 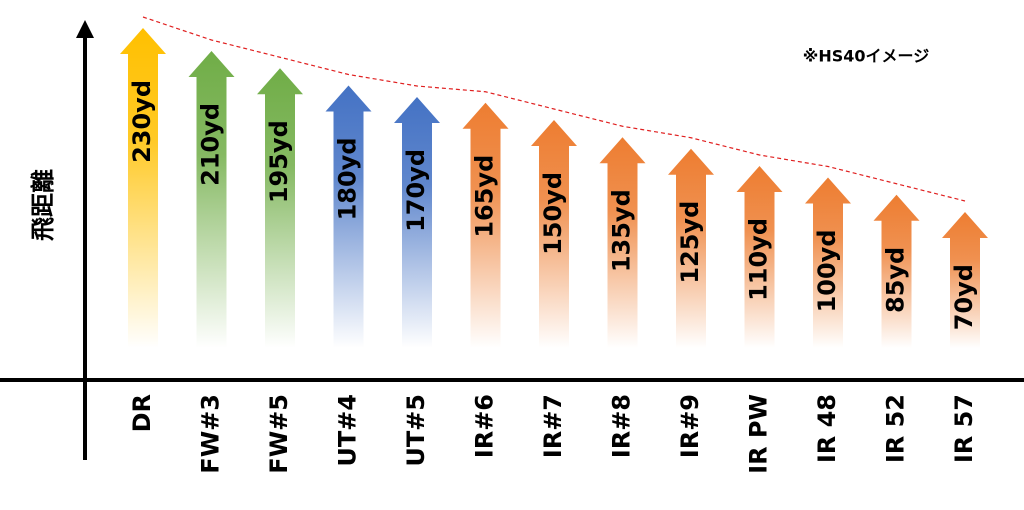 I want to click on value-label: 180yd, so click(x=348, y=179).